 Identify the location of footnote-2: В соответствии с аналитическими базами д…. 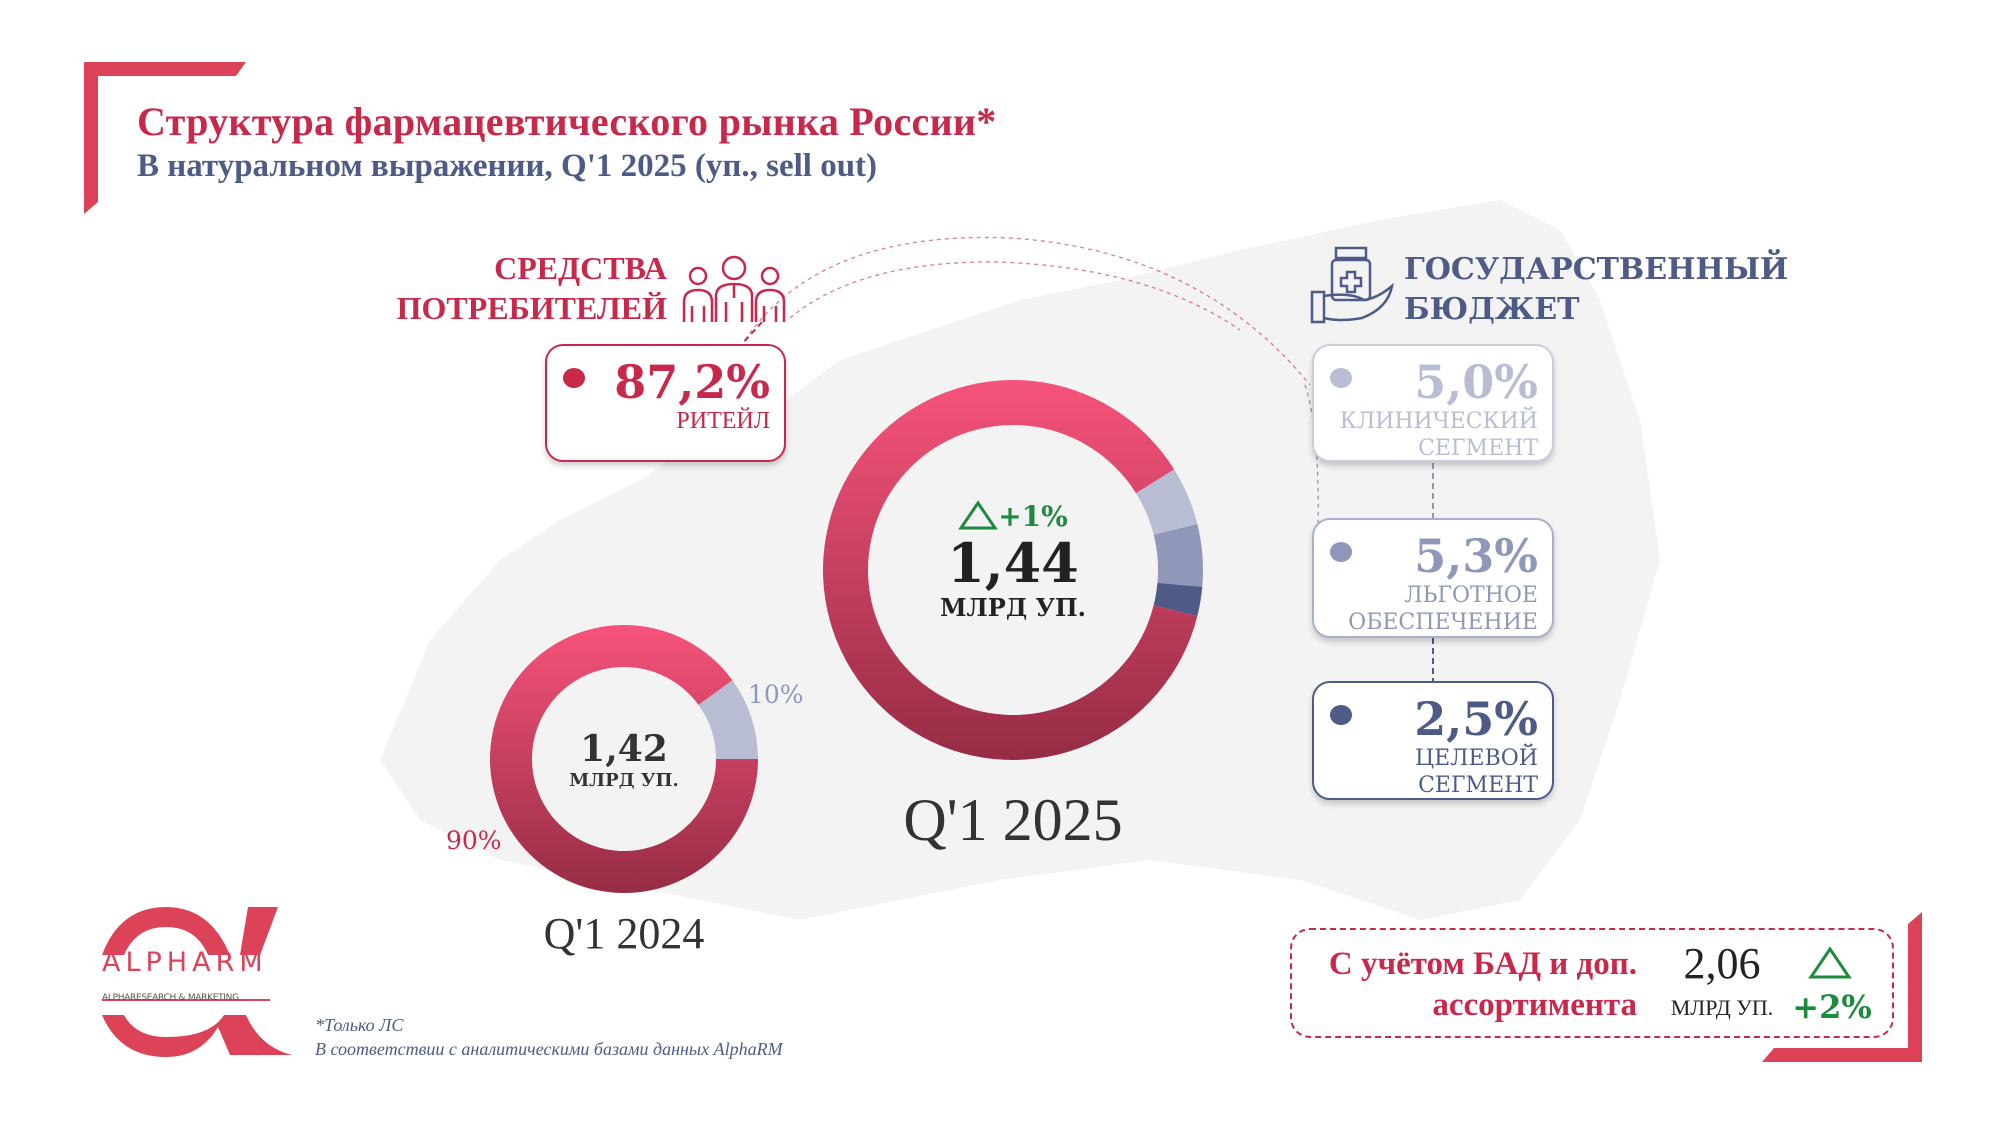
(549, 1049).